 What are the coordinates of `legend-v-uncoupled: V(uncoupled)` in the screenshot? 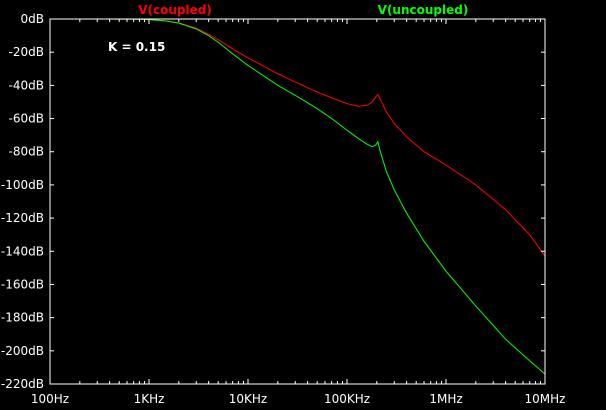 It's located at (423, 10).